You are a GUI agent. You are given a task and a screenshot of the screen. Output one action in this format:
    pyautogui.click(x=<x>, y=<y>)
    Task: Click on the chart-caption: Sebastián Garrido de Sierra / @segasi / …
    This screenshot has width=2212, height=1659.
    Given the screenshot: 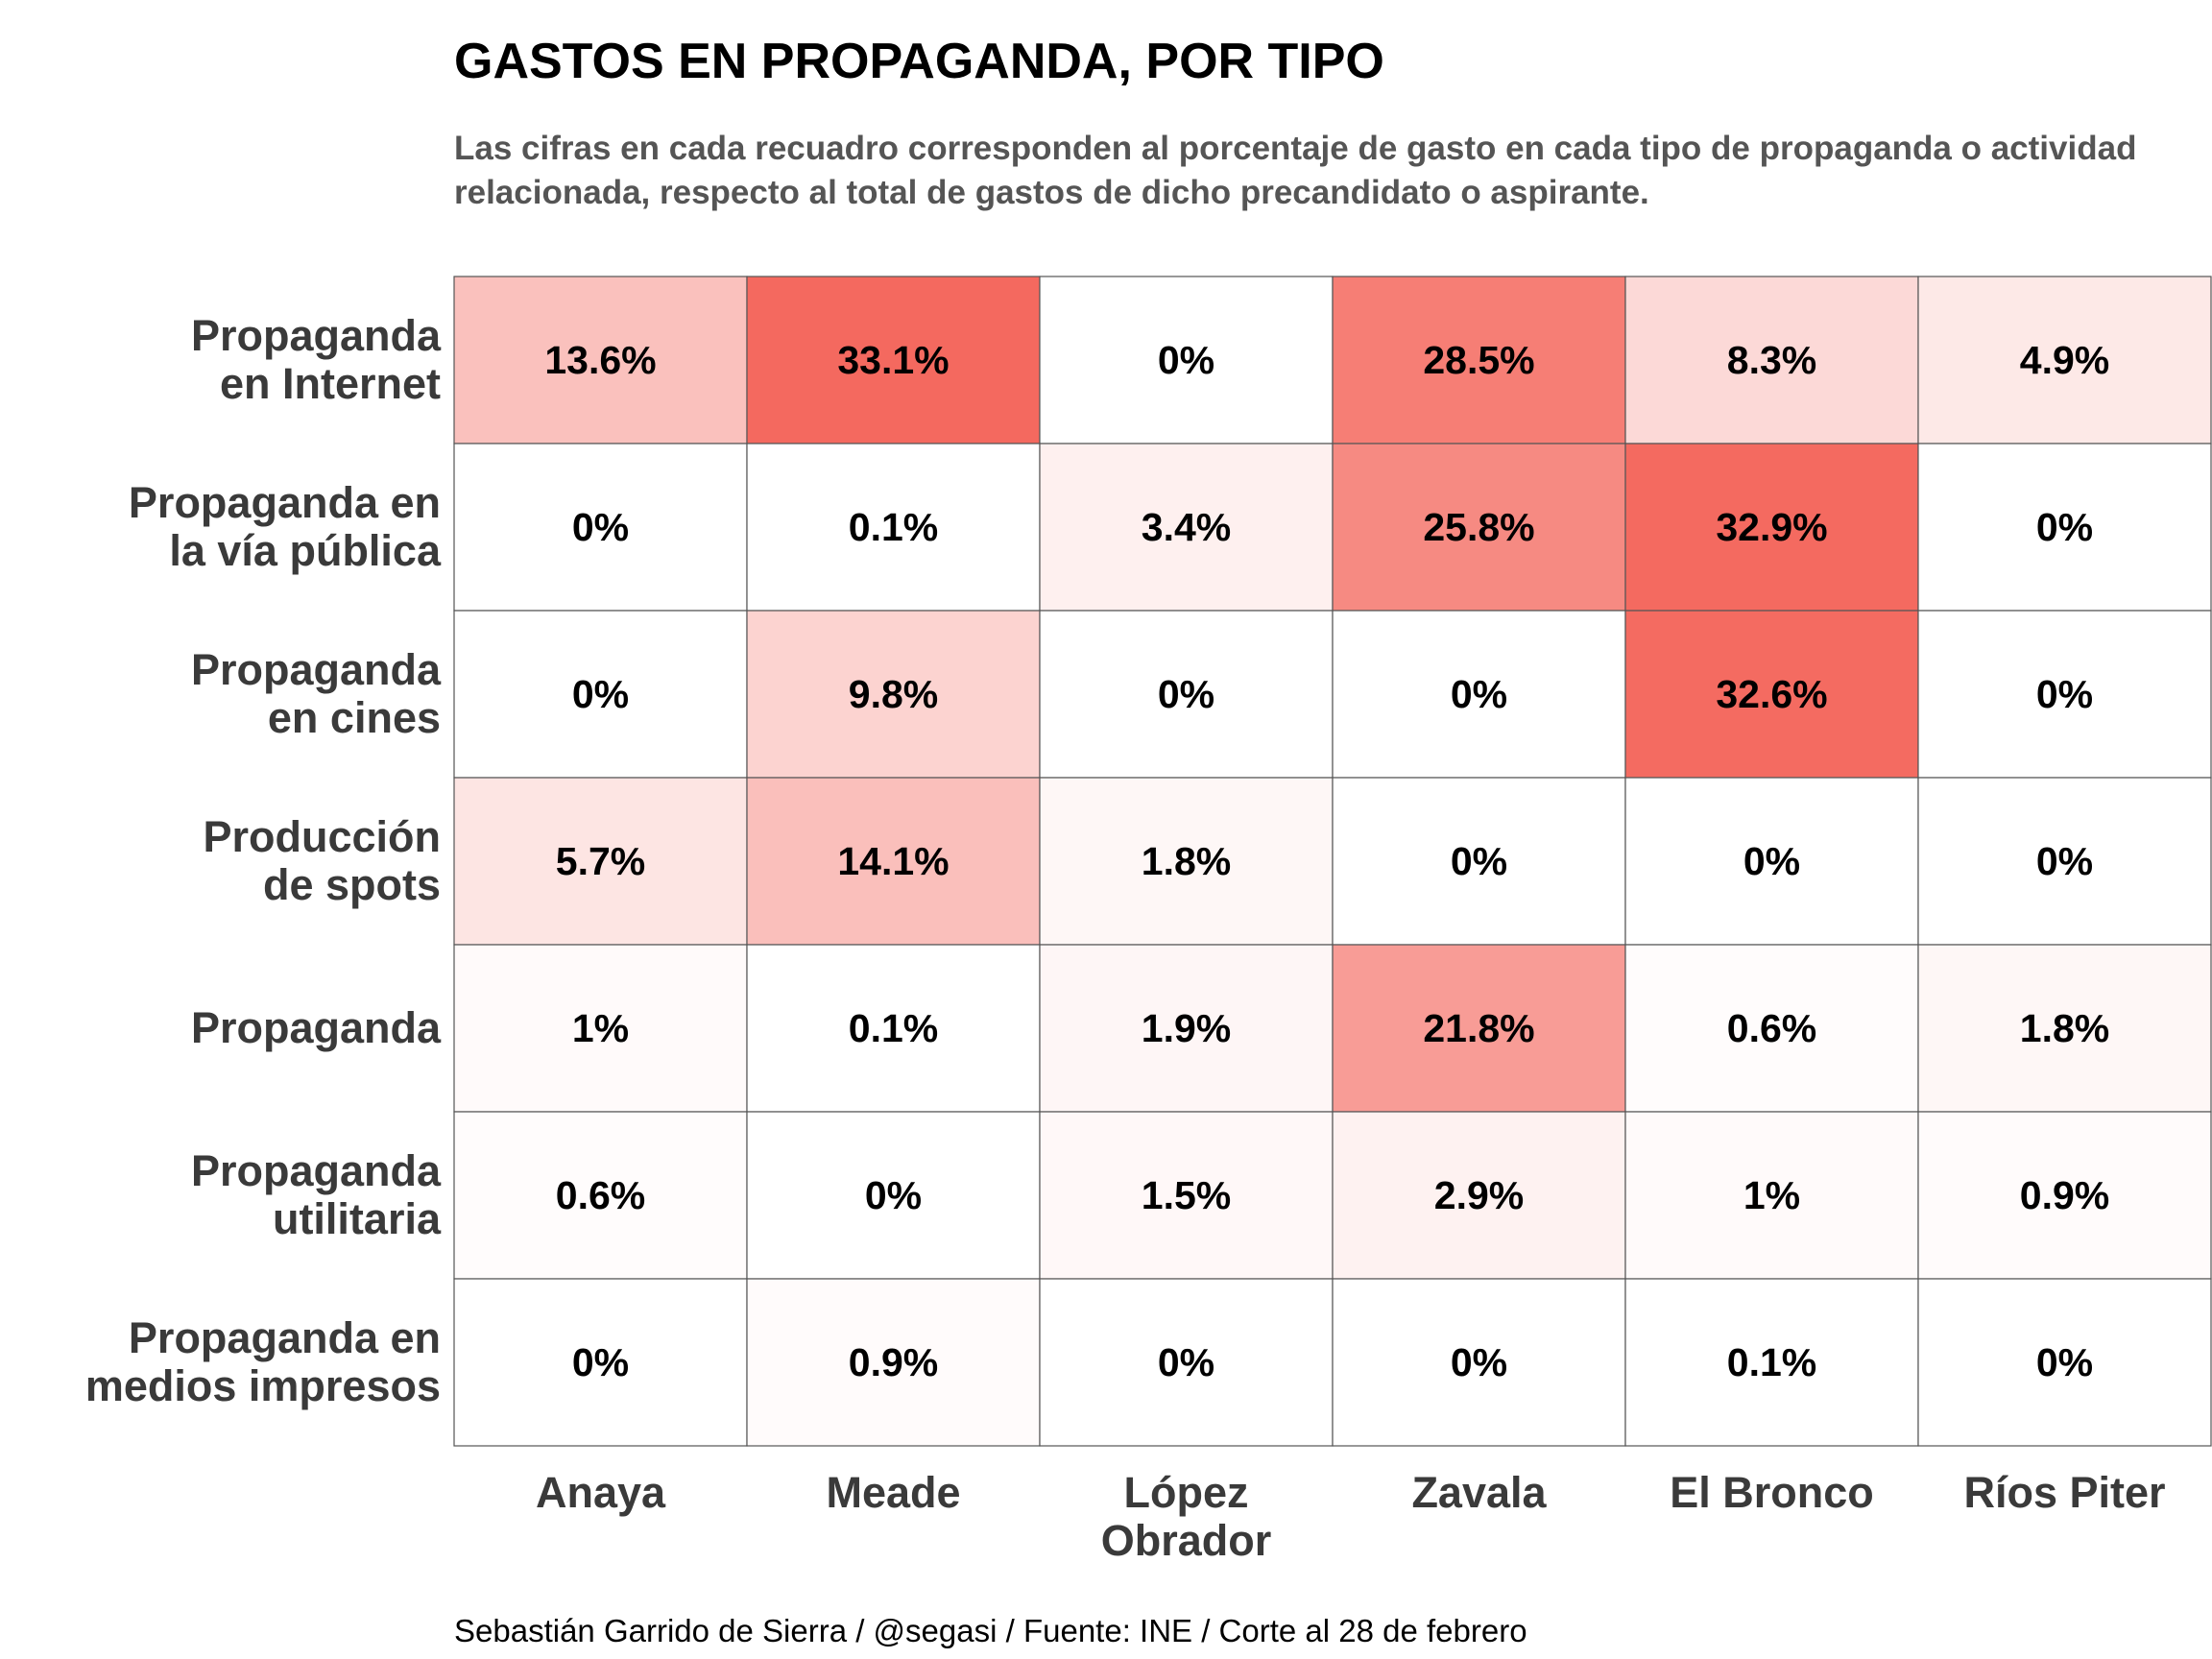 What is the action you would take?
    pyautogui.click(x=991, y=1630)
    